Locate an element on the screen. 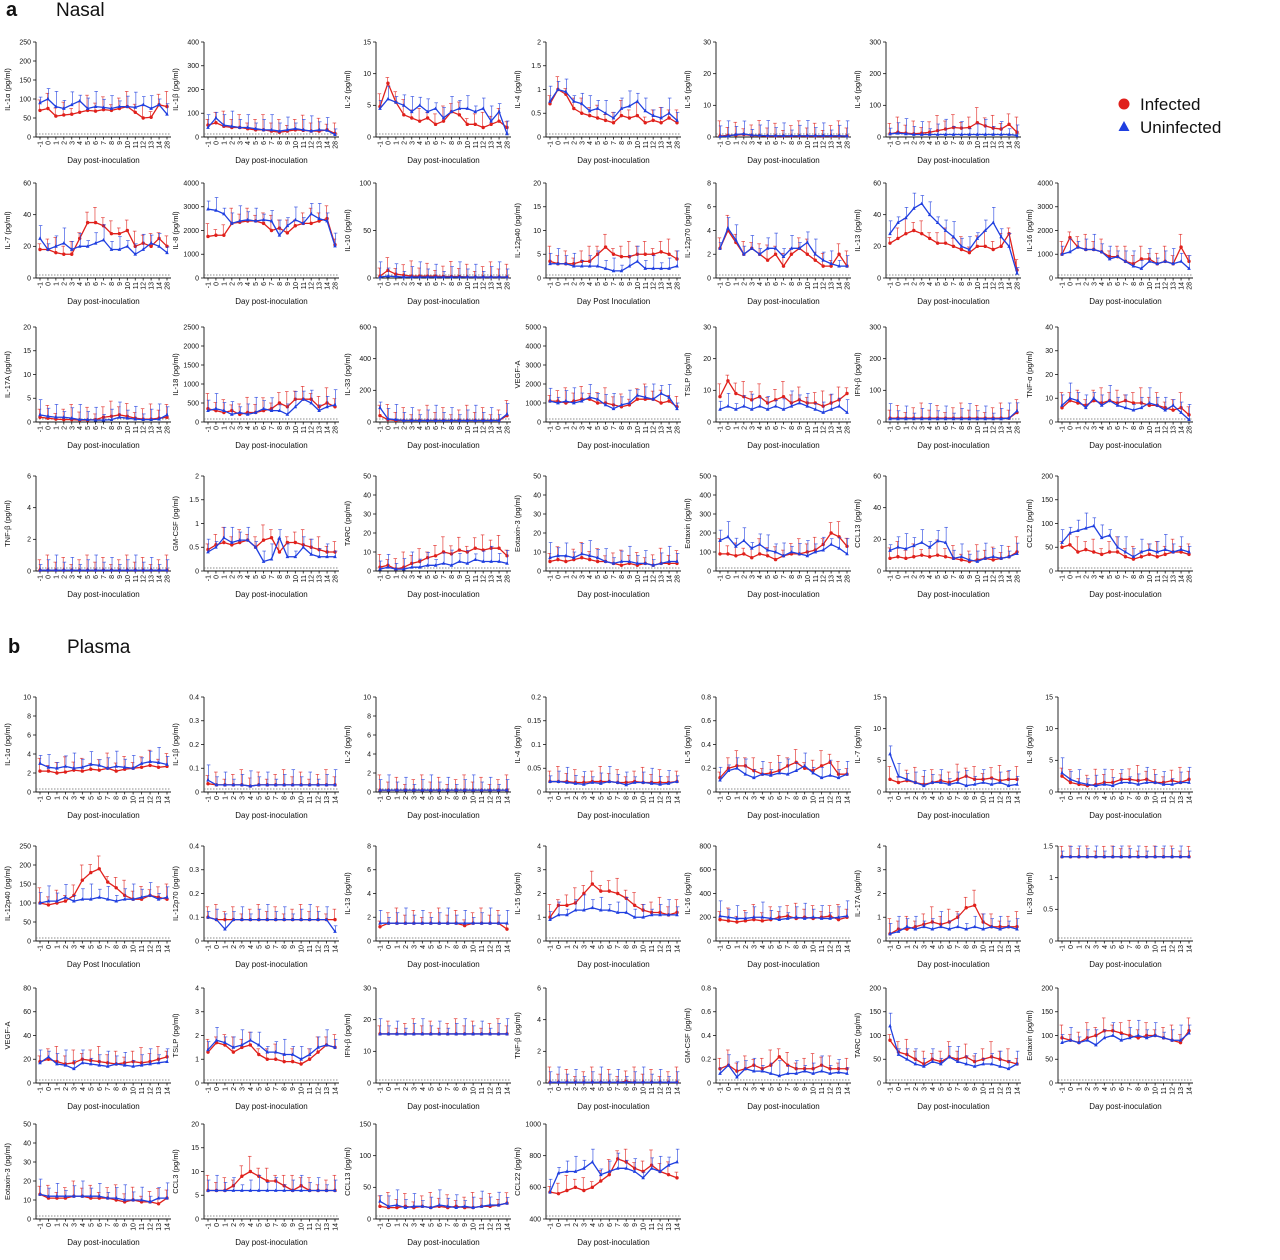 The width and height of the screenshot is (1280, 1260). y-tick-label: 2 is located at coordinates (539, 42).